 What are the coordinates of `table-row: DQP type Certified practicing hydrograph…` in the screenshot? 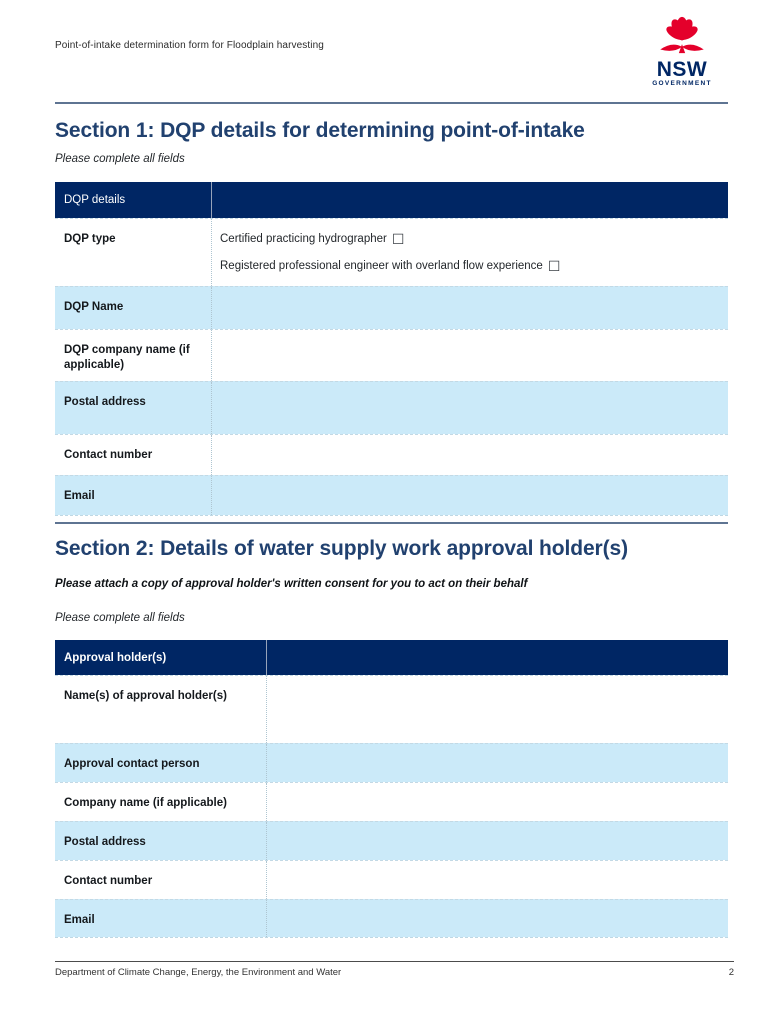 It's located at (391, 252).